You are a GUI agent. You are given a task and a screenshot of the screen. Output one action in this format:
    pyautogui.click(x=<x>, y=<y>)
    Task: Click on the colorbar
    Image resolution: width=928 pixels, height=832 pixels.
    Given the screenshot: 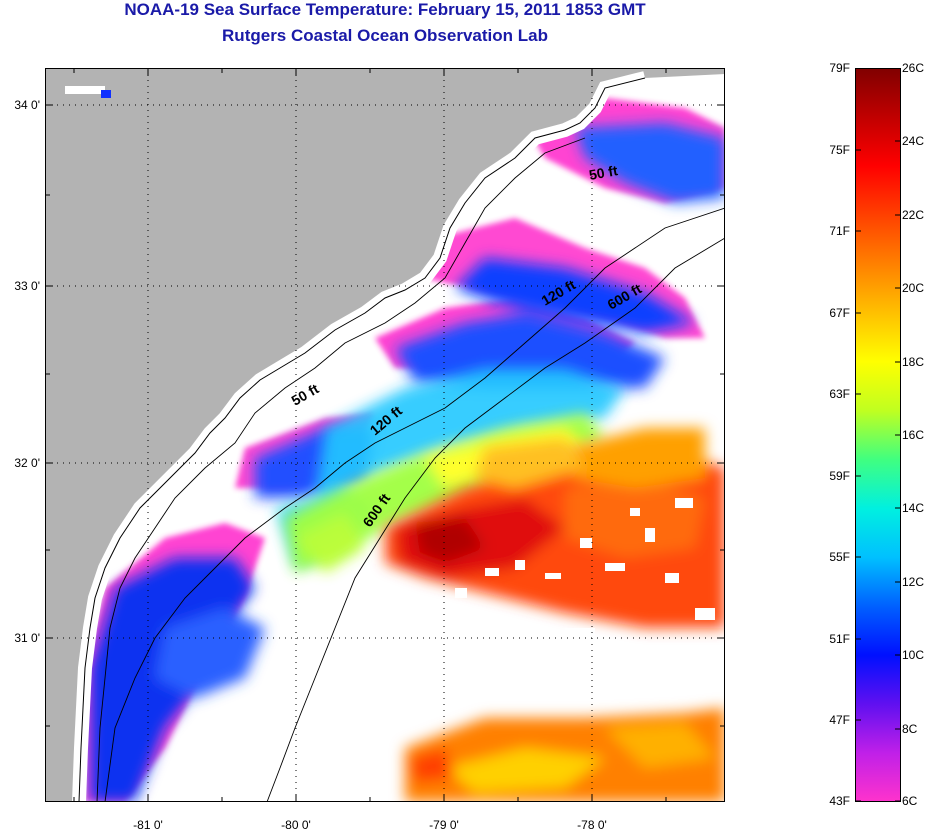 What is the action you would take?
    pyautogui.click(x=878, y=435)
    